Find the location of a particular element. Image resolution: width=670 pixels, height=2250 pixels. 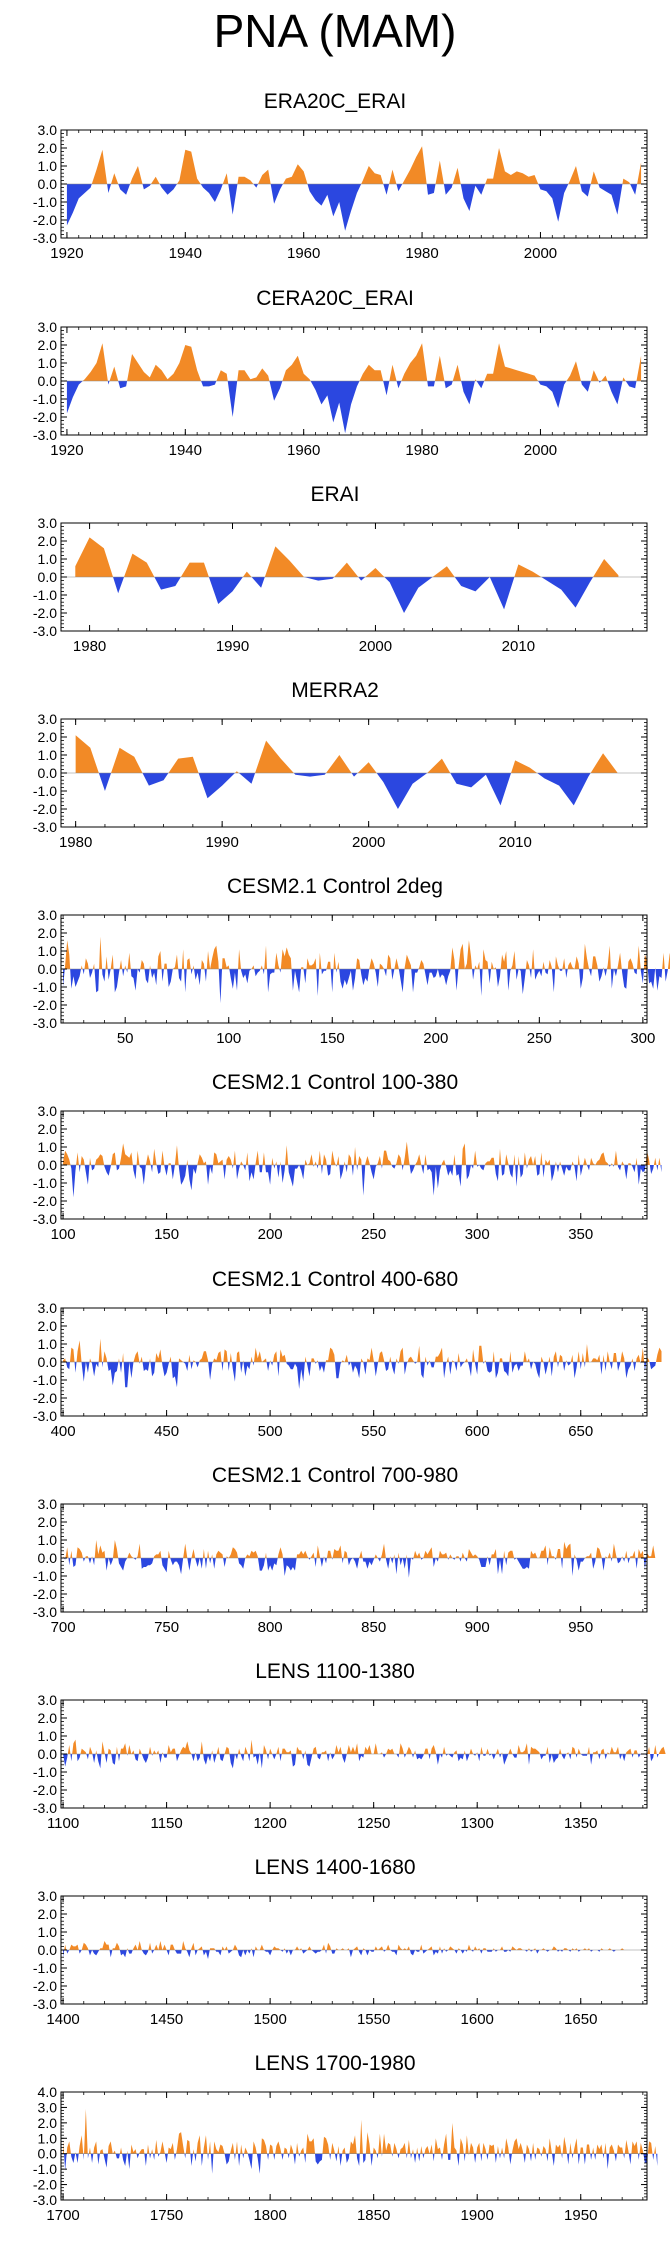

y-tick-label: 4.0 is located at coordinates (48, 2092).